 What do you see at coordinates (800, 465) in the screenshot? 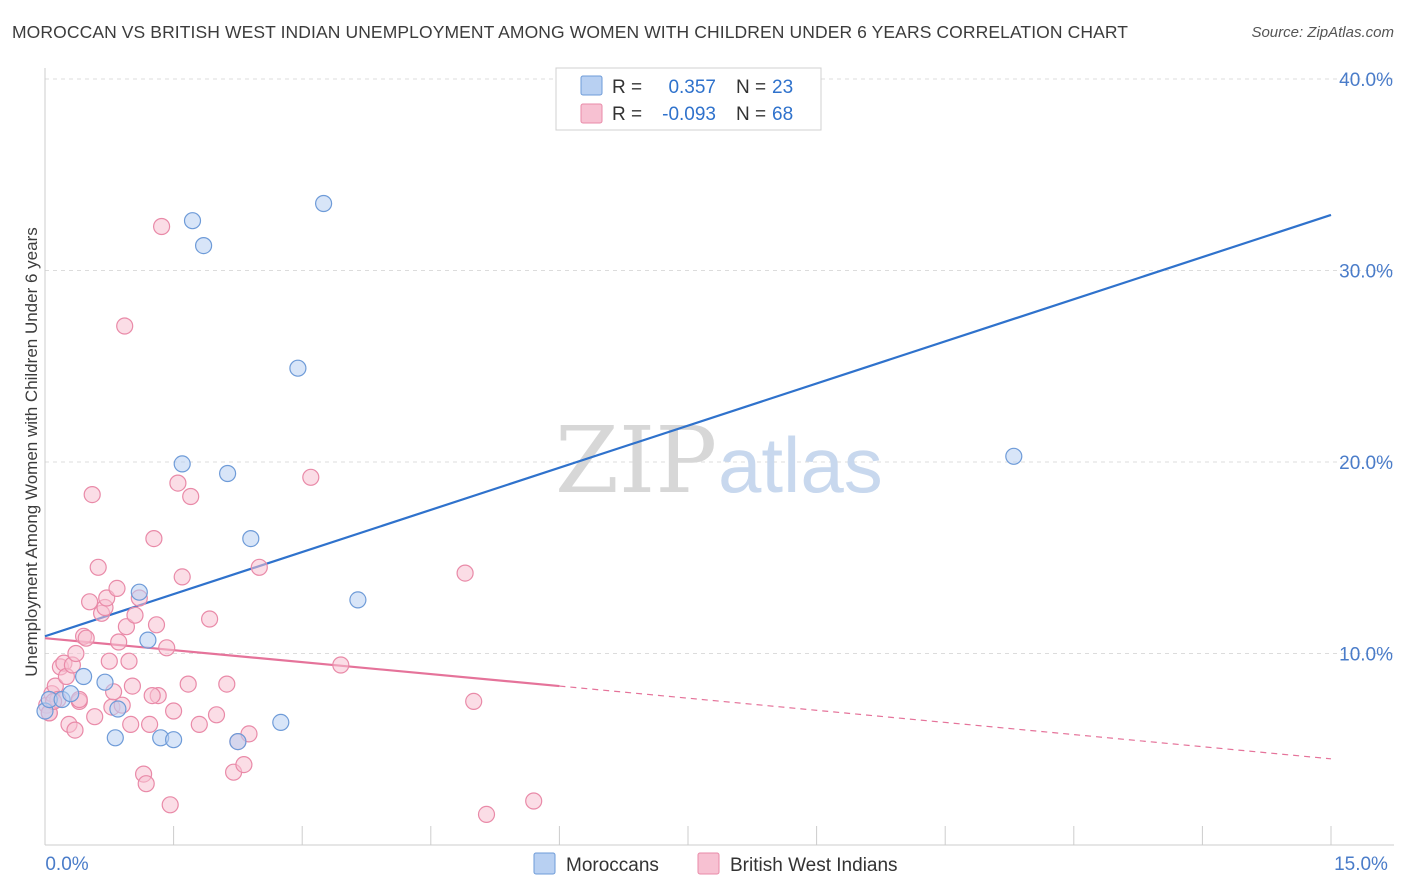
I see `watermark-atlas: atlas` at bounding box center [800, 465].